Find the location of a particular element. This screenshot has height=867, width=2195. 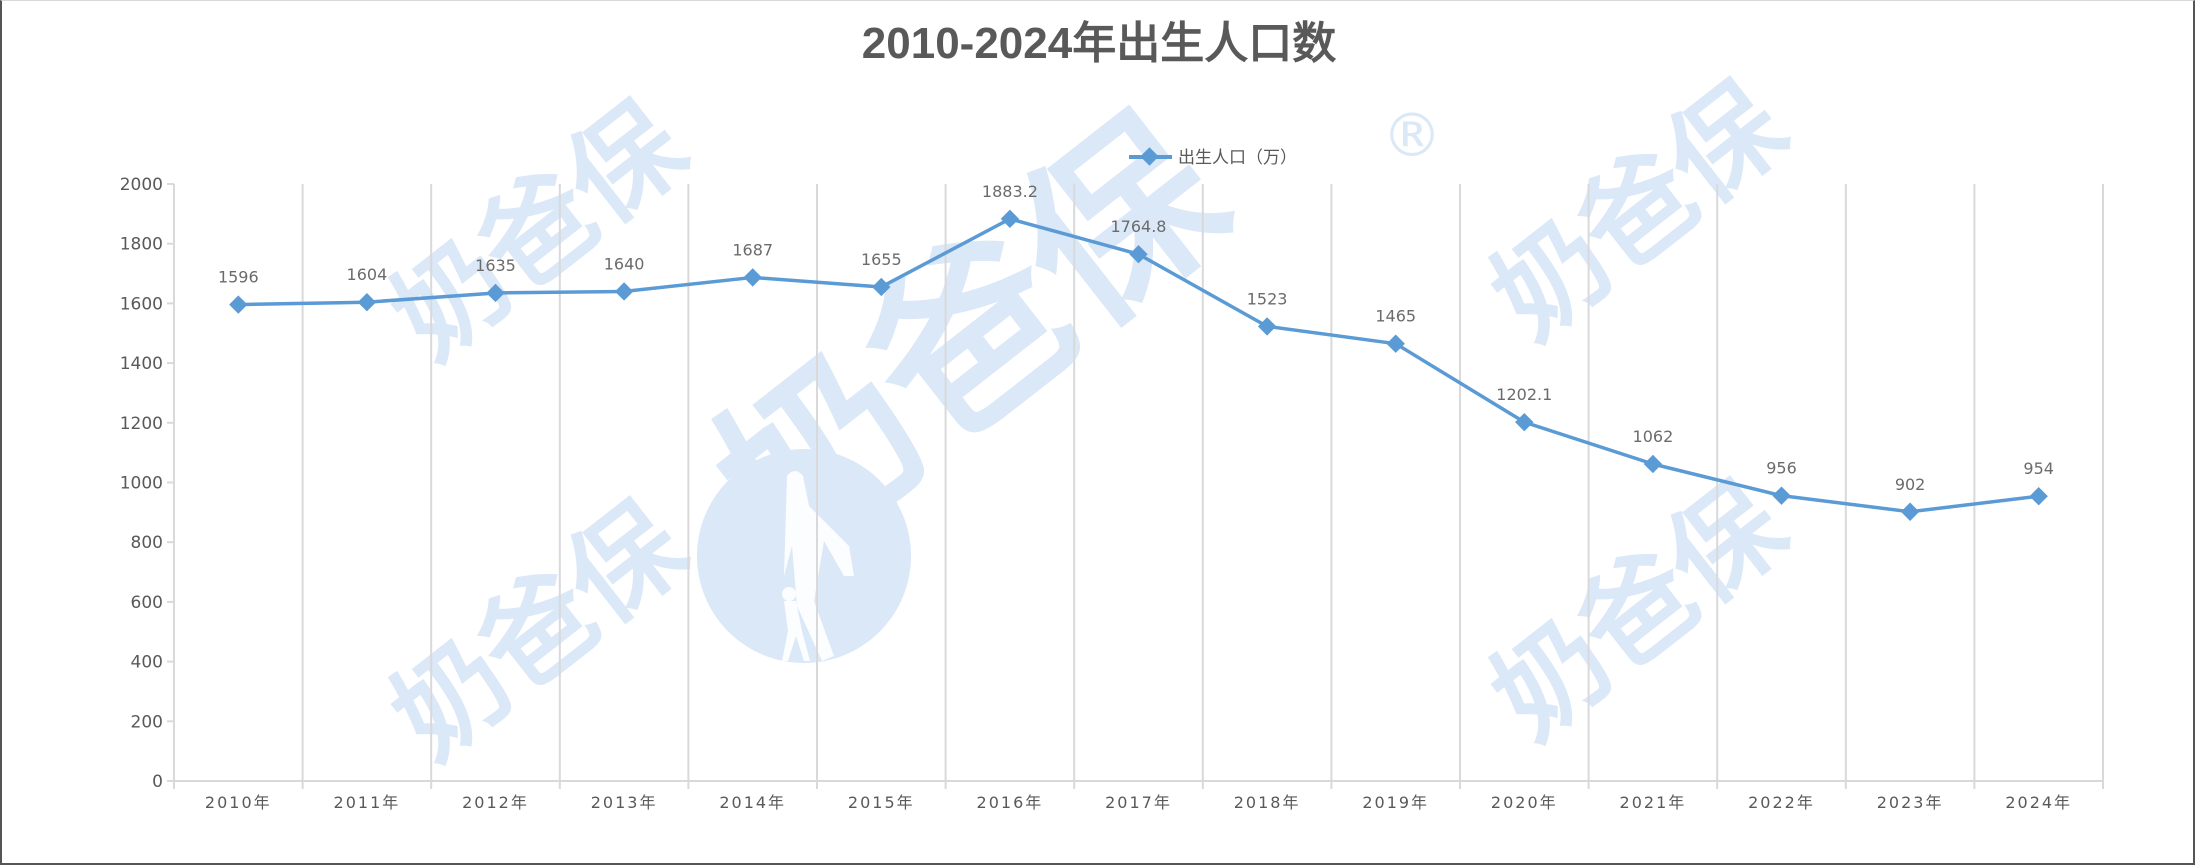

y-tick-label: 600 is located at coordinates (147, 603).